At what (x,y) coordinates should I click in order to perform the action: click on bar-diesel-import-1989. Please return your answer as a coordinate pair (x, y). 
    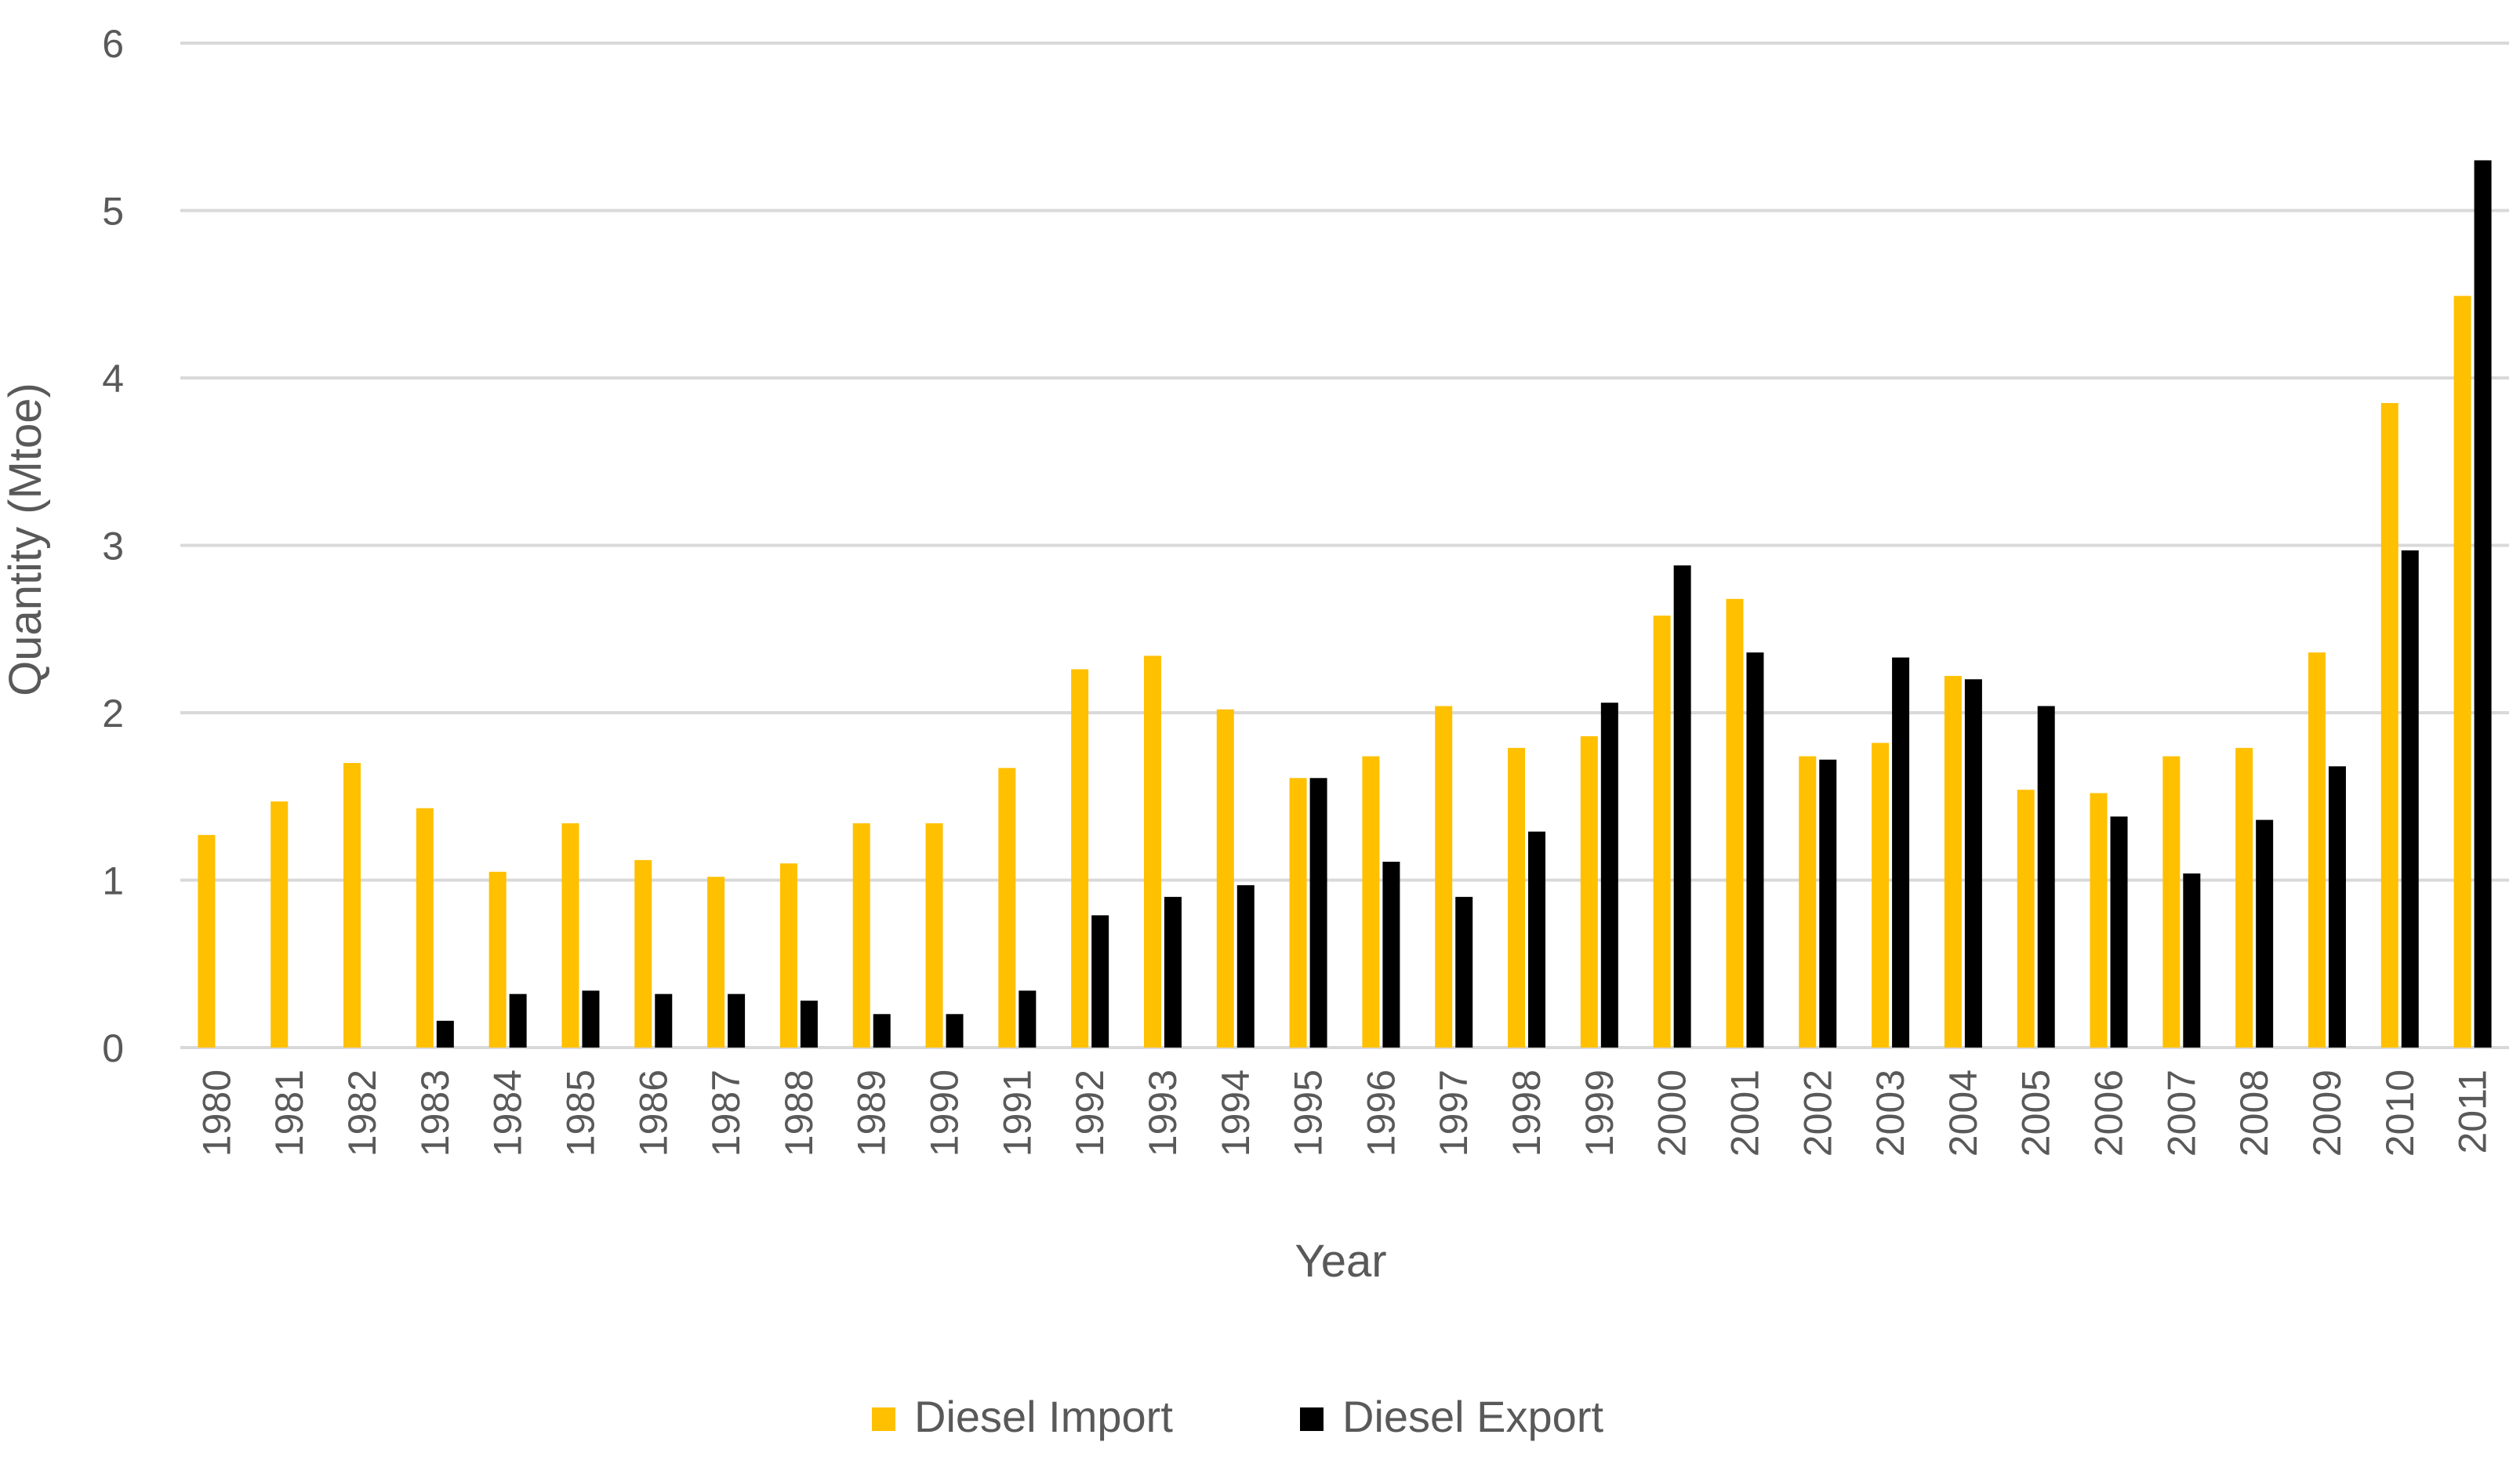
    Looking at the image, I should click on (861, 935).